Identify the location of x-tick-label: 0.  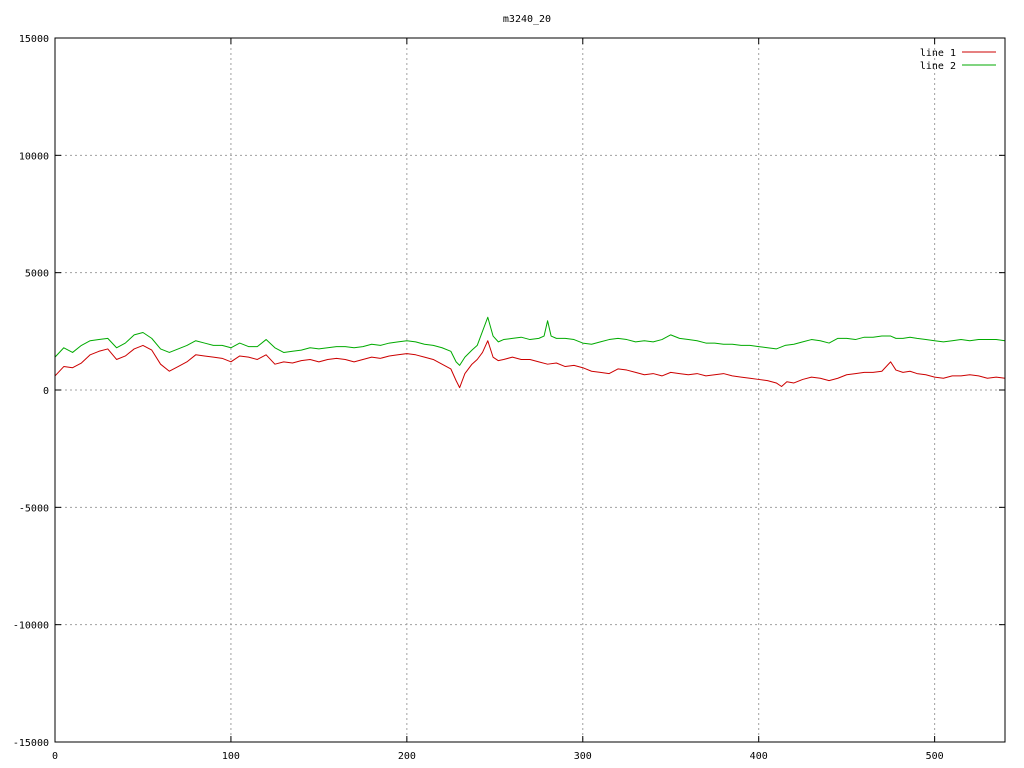
(55, 756).